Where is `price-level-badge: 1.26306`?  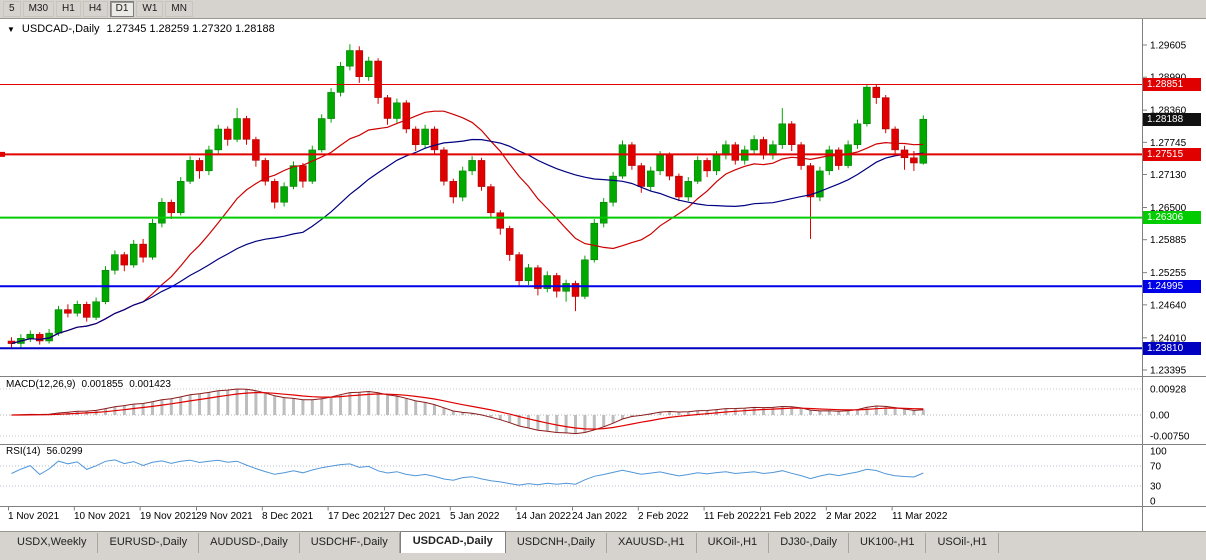
price-level-badge: 1.26306 is located at coordinates (1172, 217).